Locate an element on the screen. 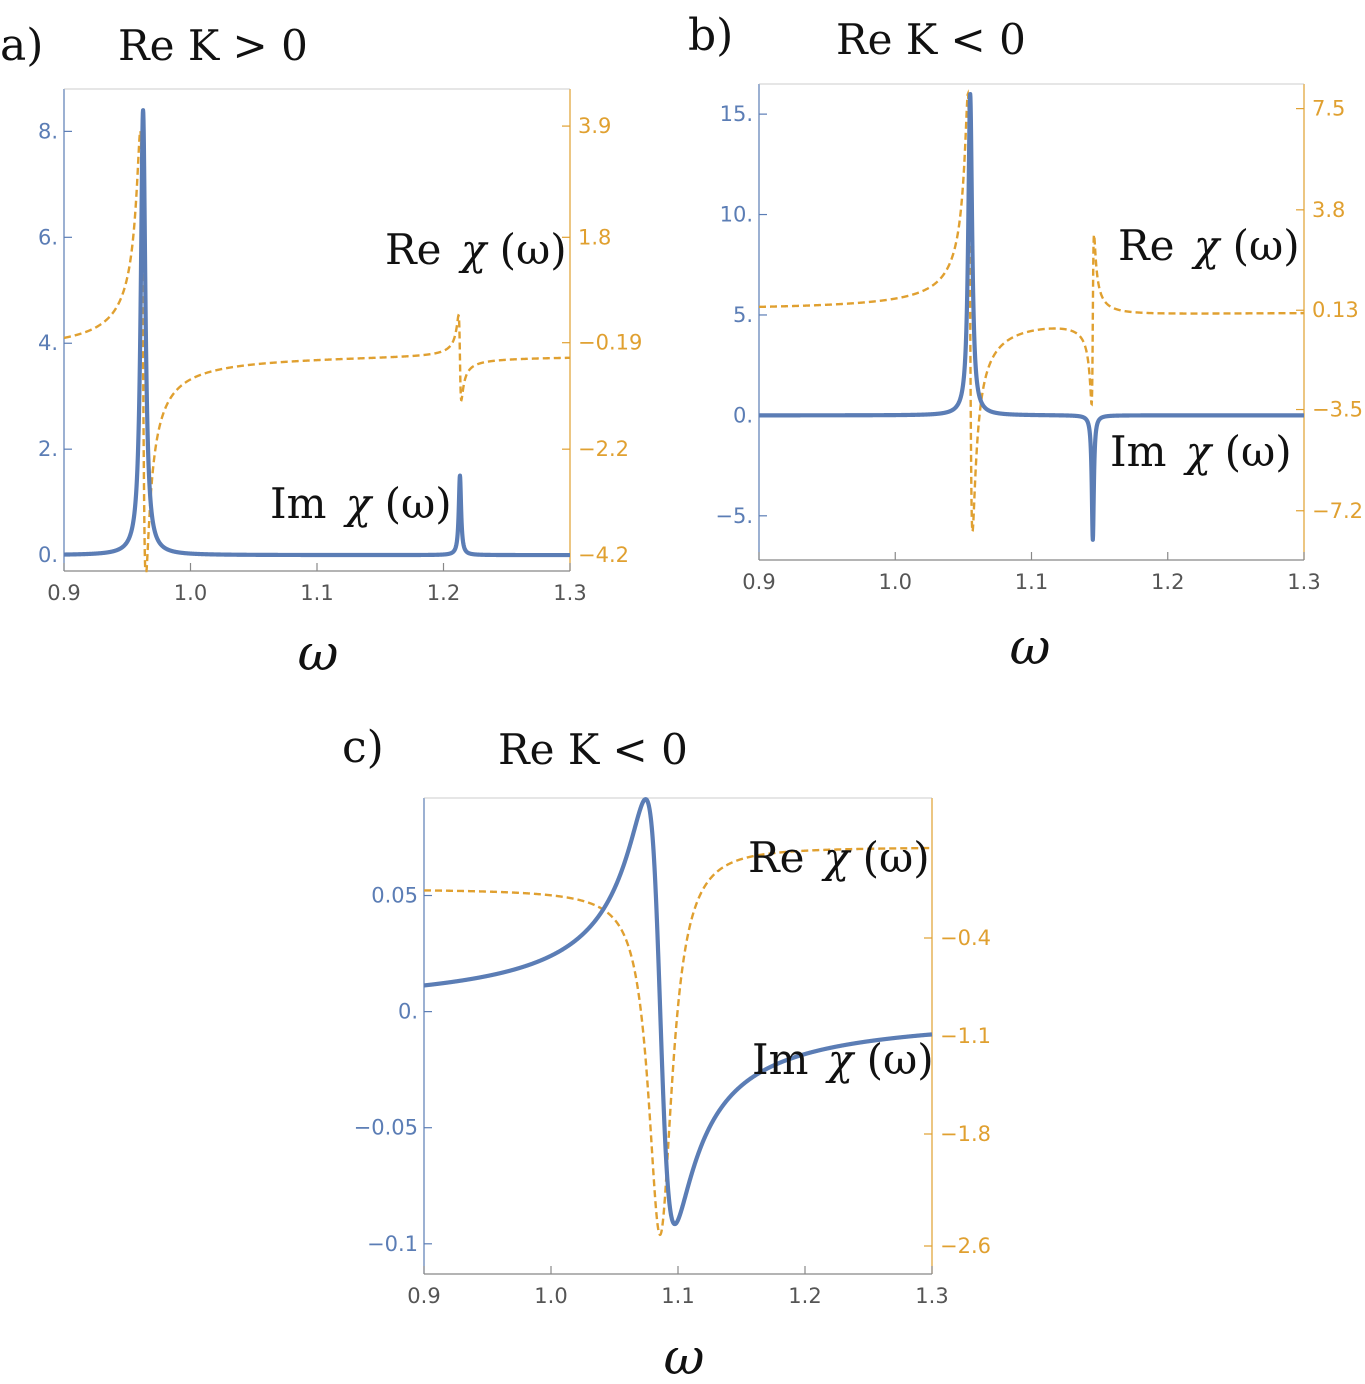  y-left-tick-label: 6. is located at coordinates (48, 237).